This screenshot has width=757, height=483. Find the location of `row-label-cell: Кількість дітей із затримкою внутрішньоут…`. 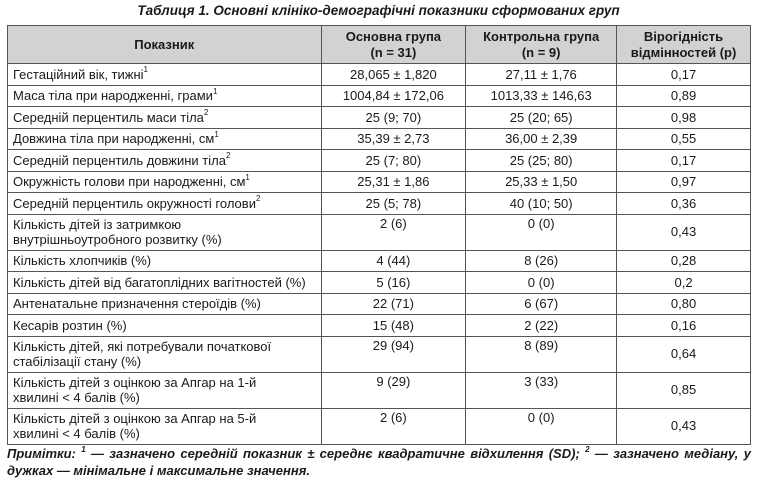

row-label-cell: Кількість дітей із затримкою внутрішньоут… is located at coordinates (164, 232).